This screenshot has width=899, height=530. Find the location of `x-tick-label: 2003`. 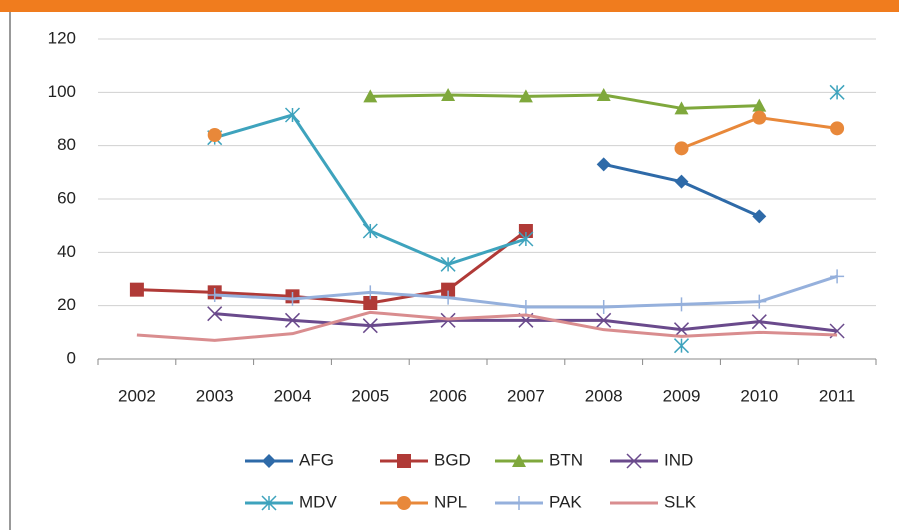

x-tick-label: 2003 is located at coordinates (215, 395).